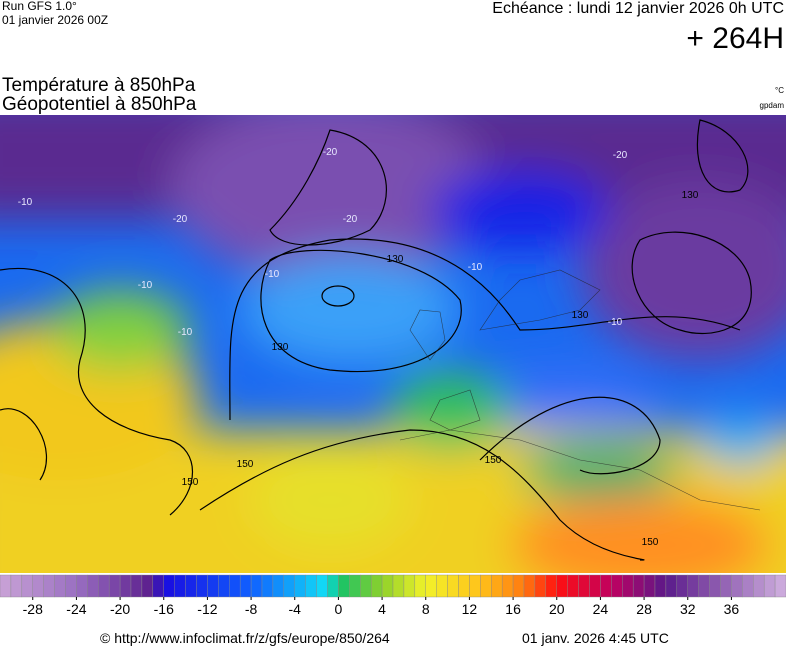 Image resolution: width=786 pixels, height=653 pixels. Describe the element at coordinates (251, 609) in the screenshot. I see `colorbar-tick-label: -8` at that location.